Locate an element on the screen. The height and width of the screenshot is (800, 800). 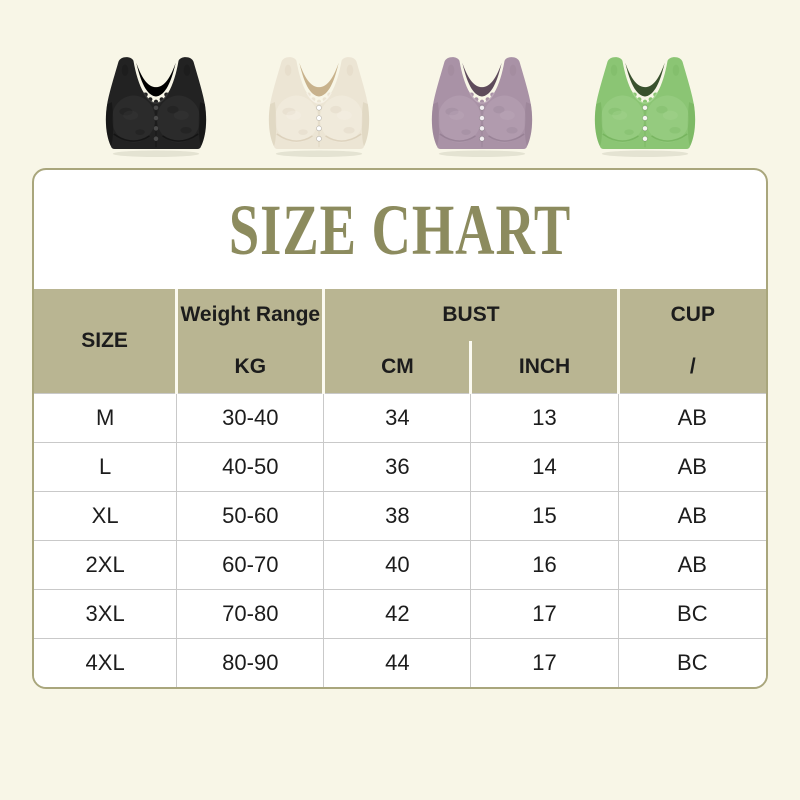
cell-size: L is located at coordinates (105, 466).